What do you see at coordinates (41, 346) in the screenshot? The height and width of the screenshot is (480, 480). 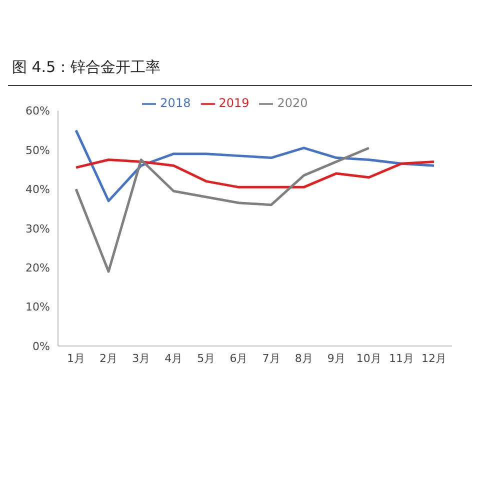 I see `y-tick-label: 0%` at bounding box center [41, 346].